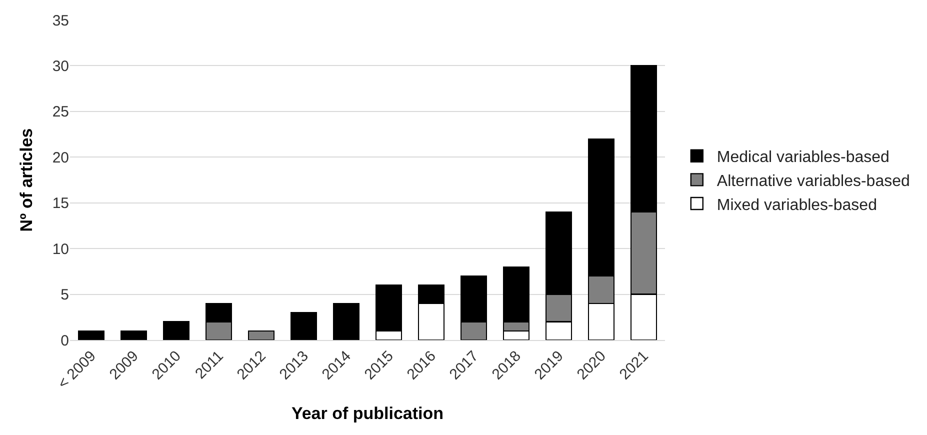 The image size is (927, 435). I want to click on x-axis-title: Year of publication, so click(367, 413).